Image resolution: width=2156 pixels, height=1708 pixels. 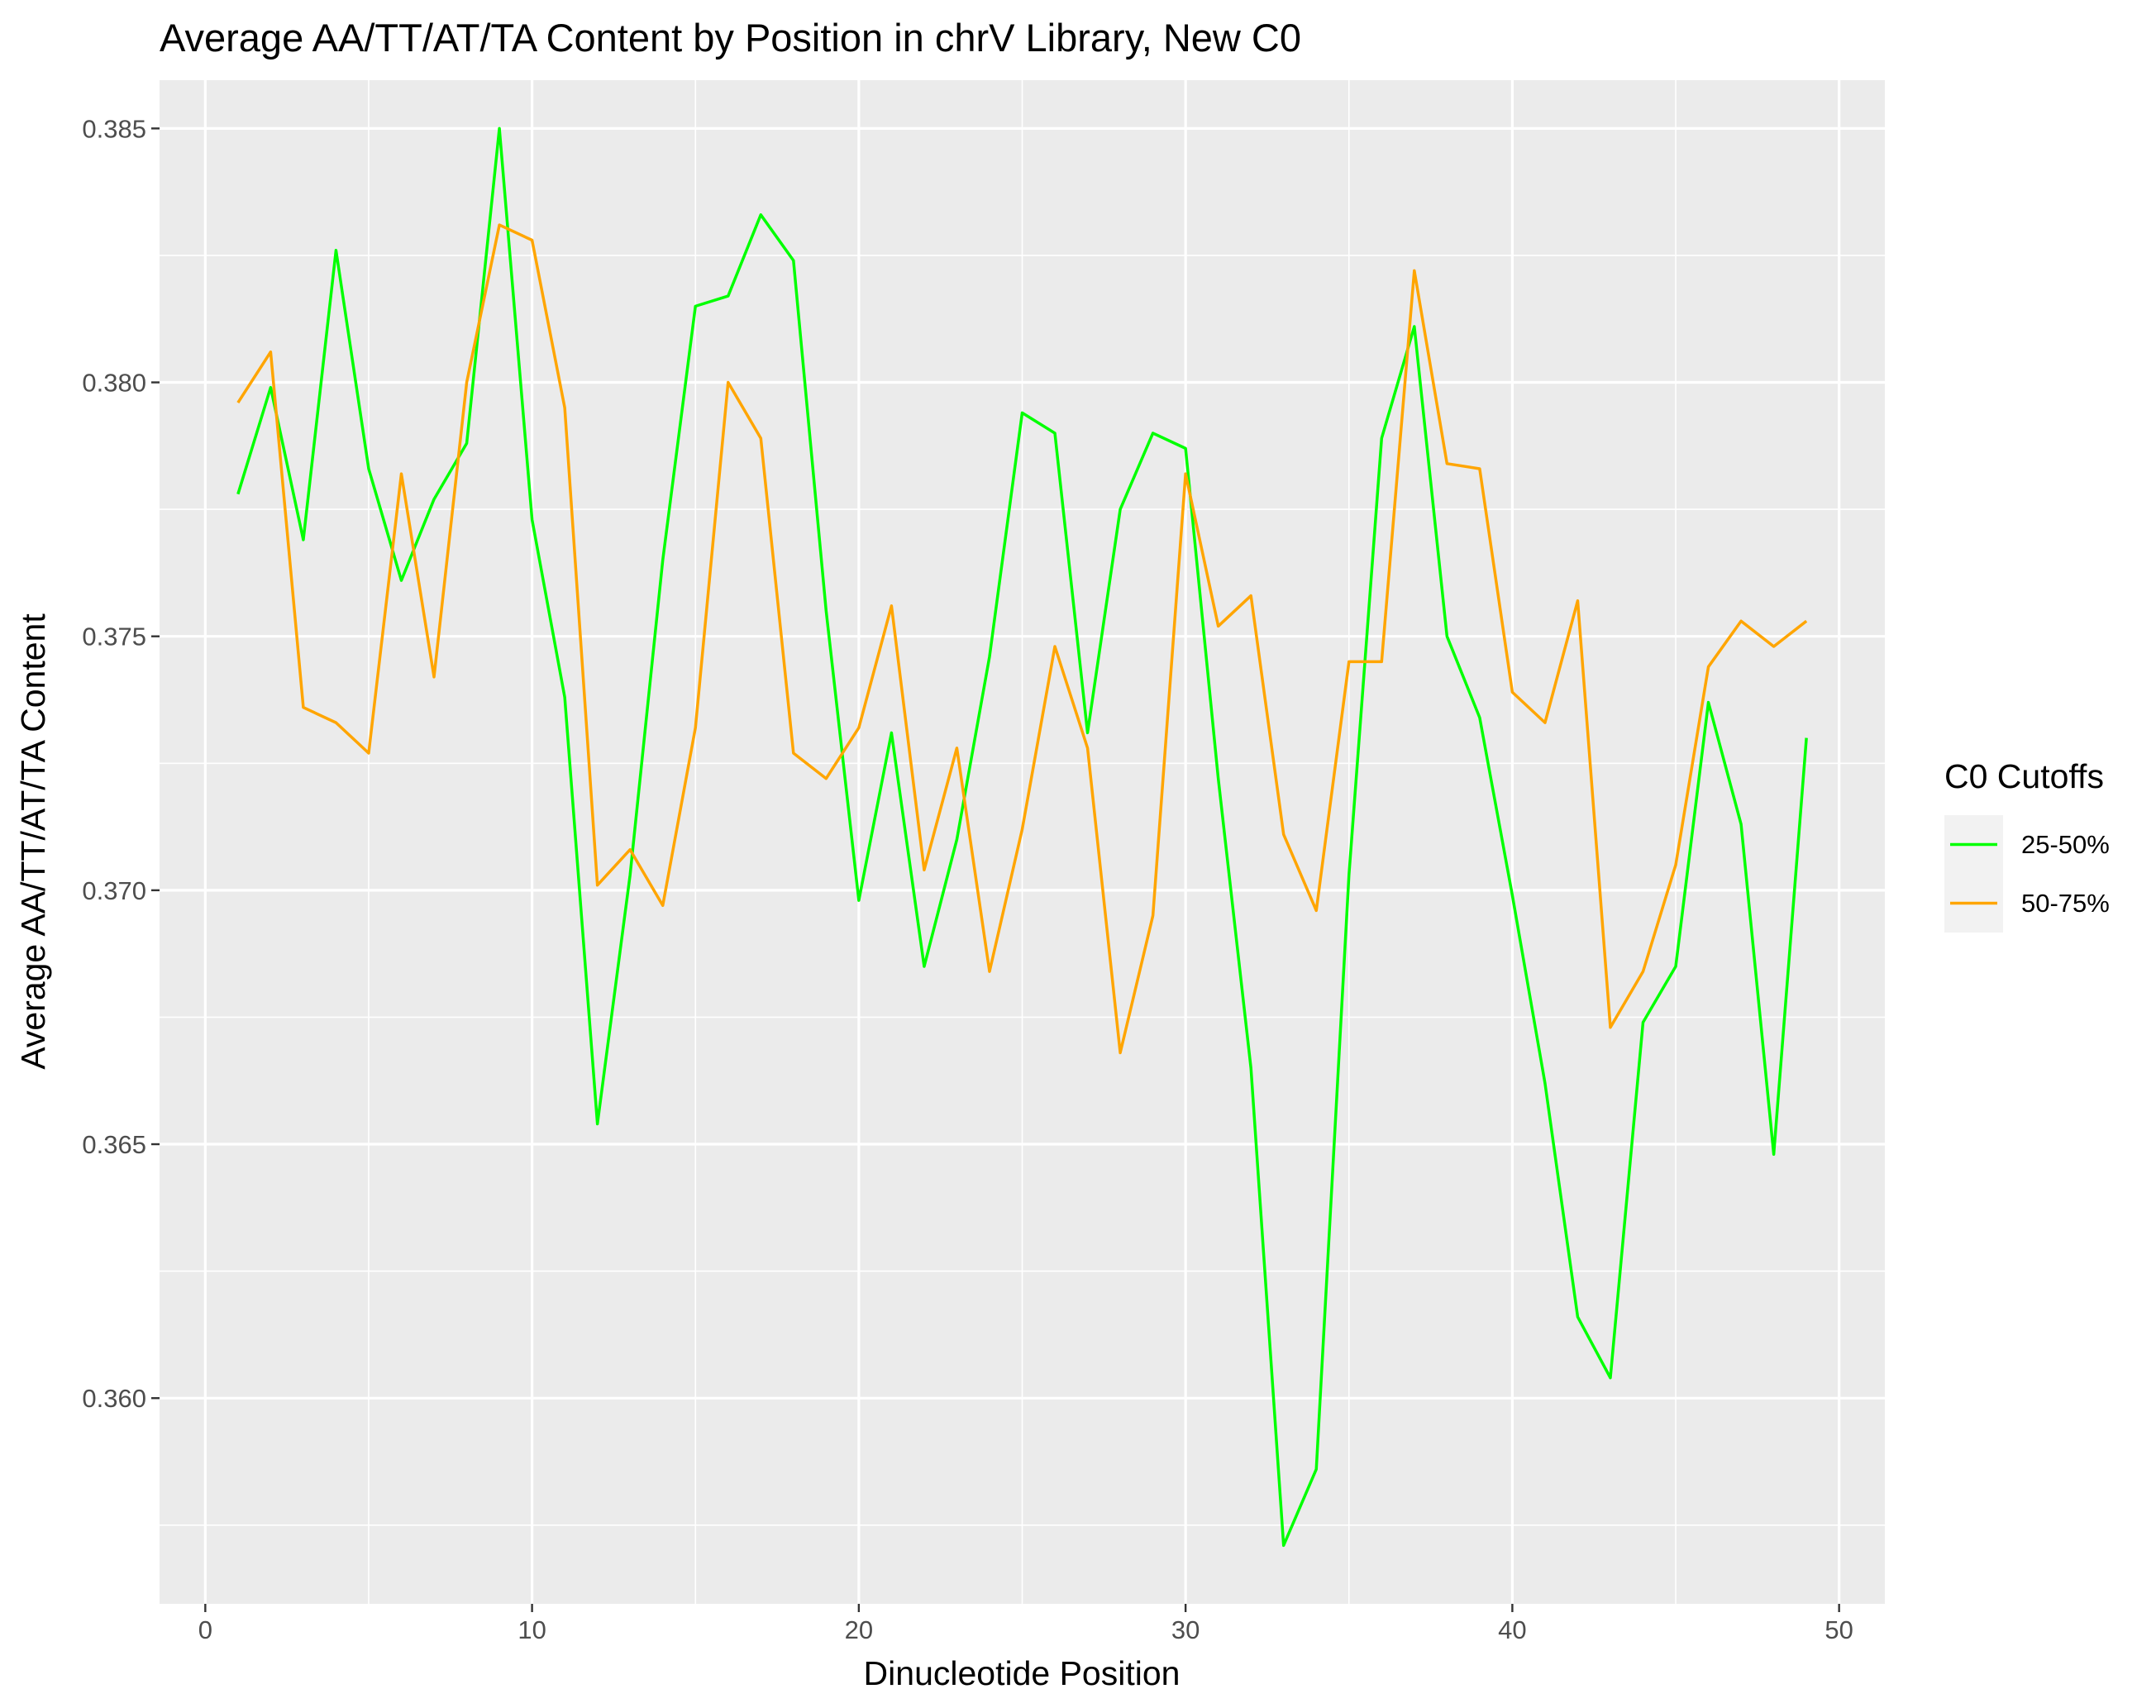 I want to click on y-axis-title: Average AA/TT/AT/TA Content, so click(x=33, y=841).